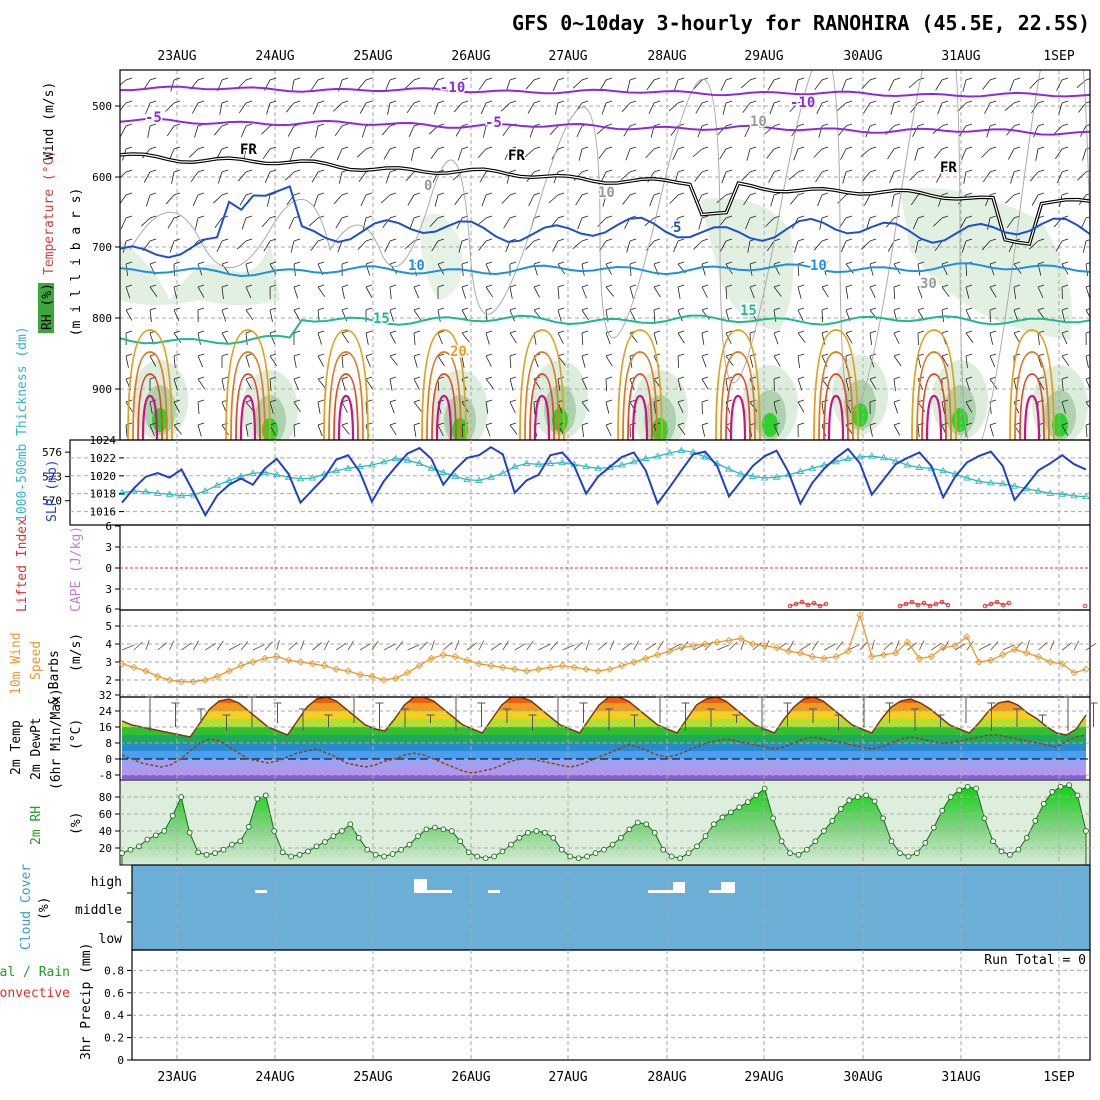  Describe the element at coordinates (604, 473) in the screenshot. I see `thickness-markers` at that location.